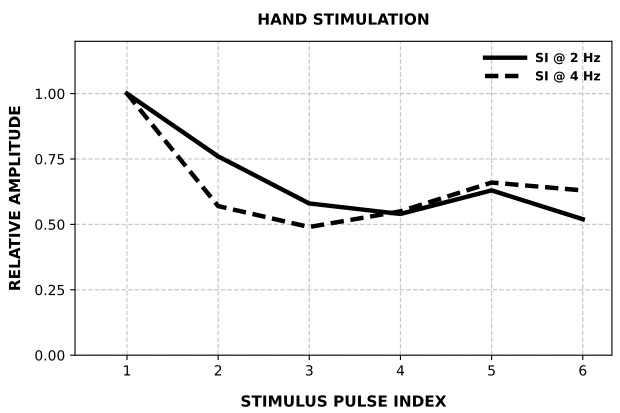  I want to click on y-tick-label: 0.50, so click(49, 224).